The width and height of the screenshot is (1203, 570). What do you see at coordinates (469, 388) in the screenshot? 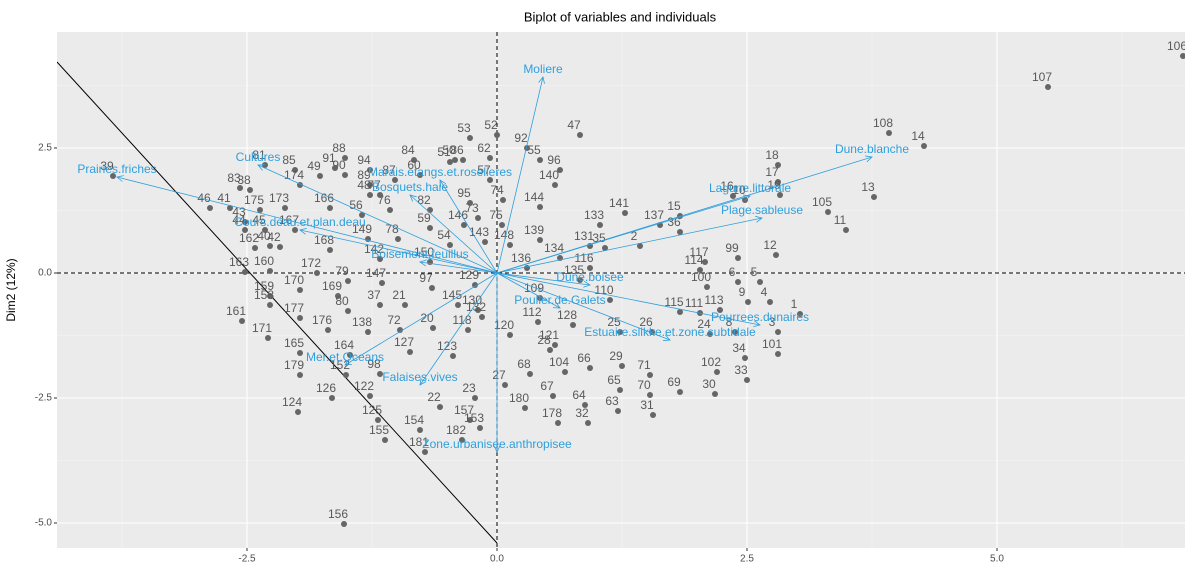
I see `individual-label: 23` at bounding box center [469, 388].